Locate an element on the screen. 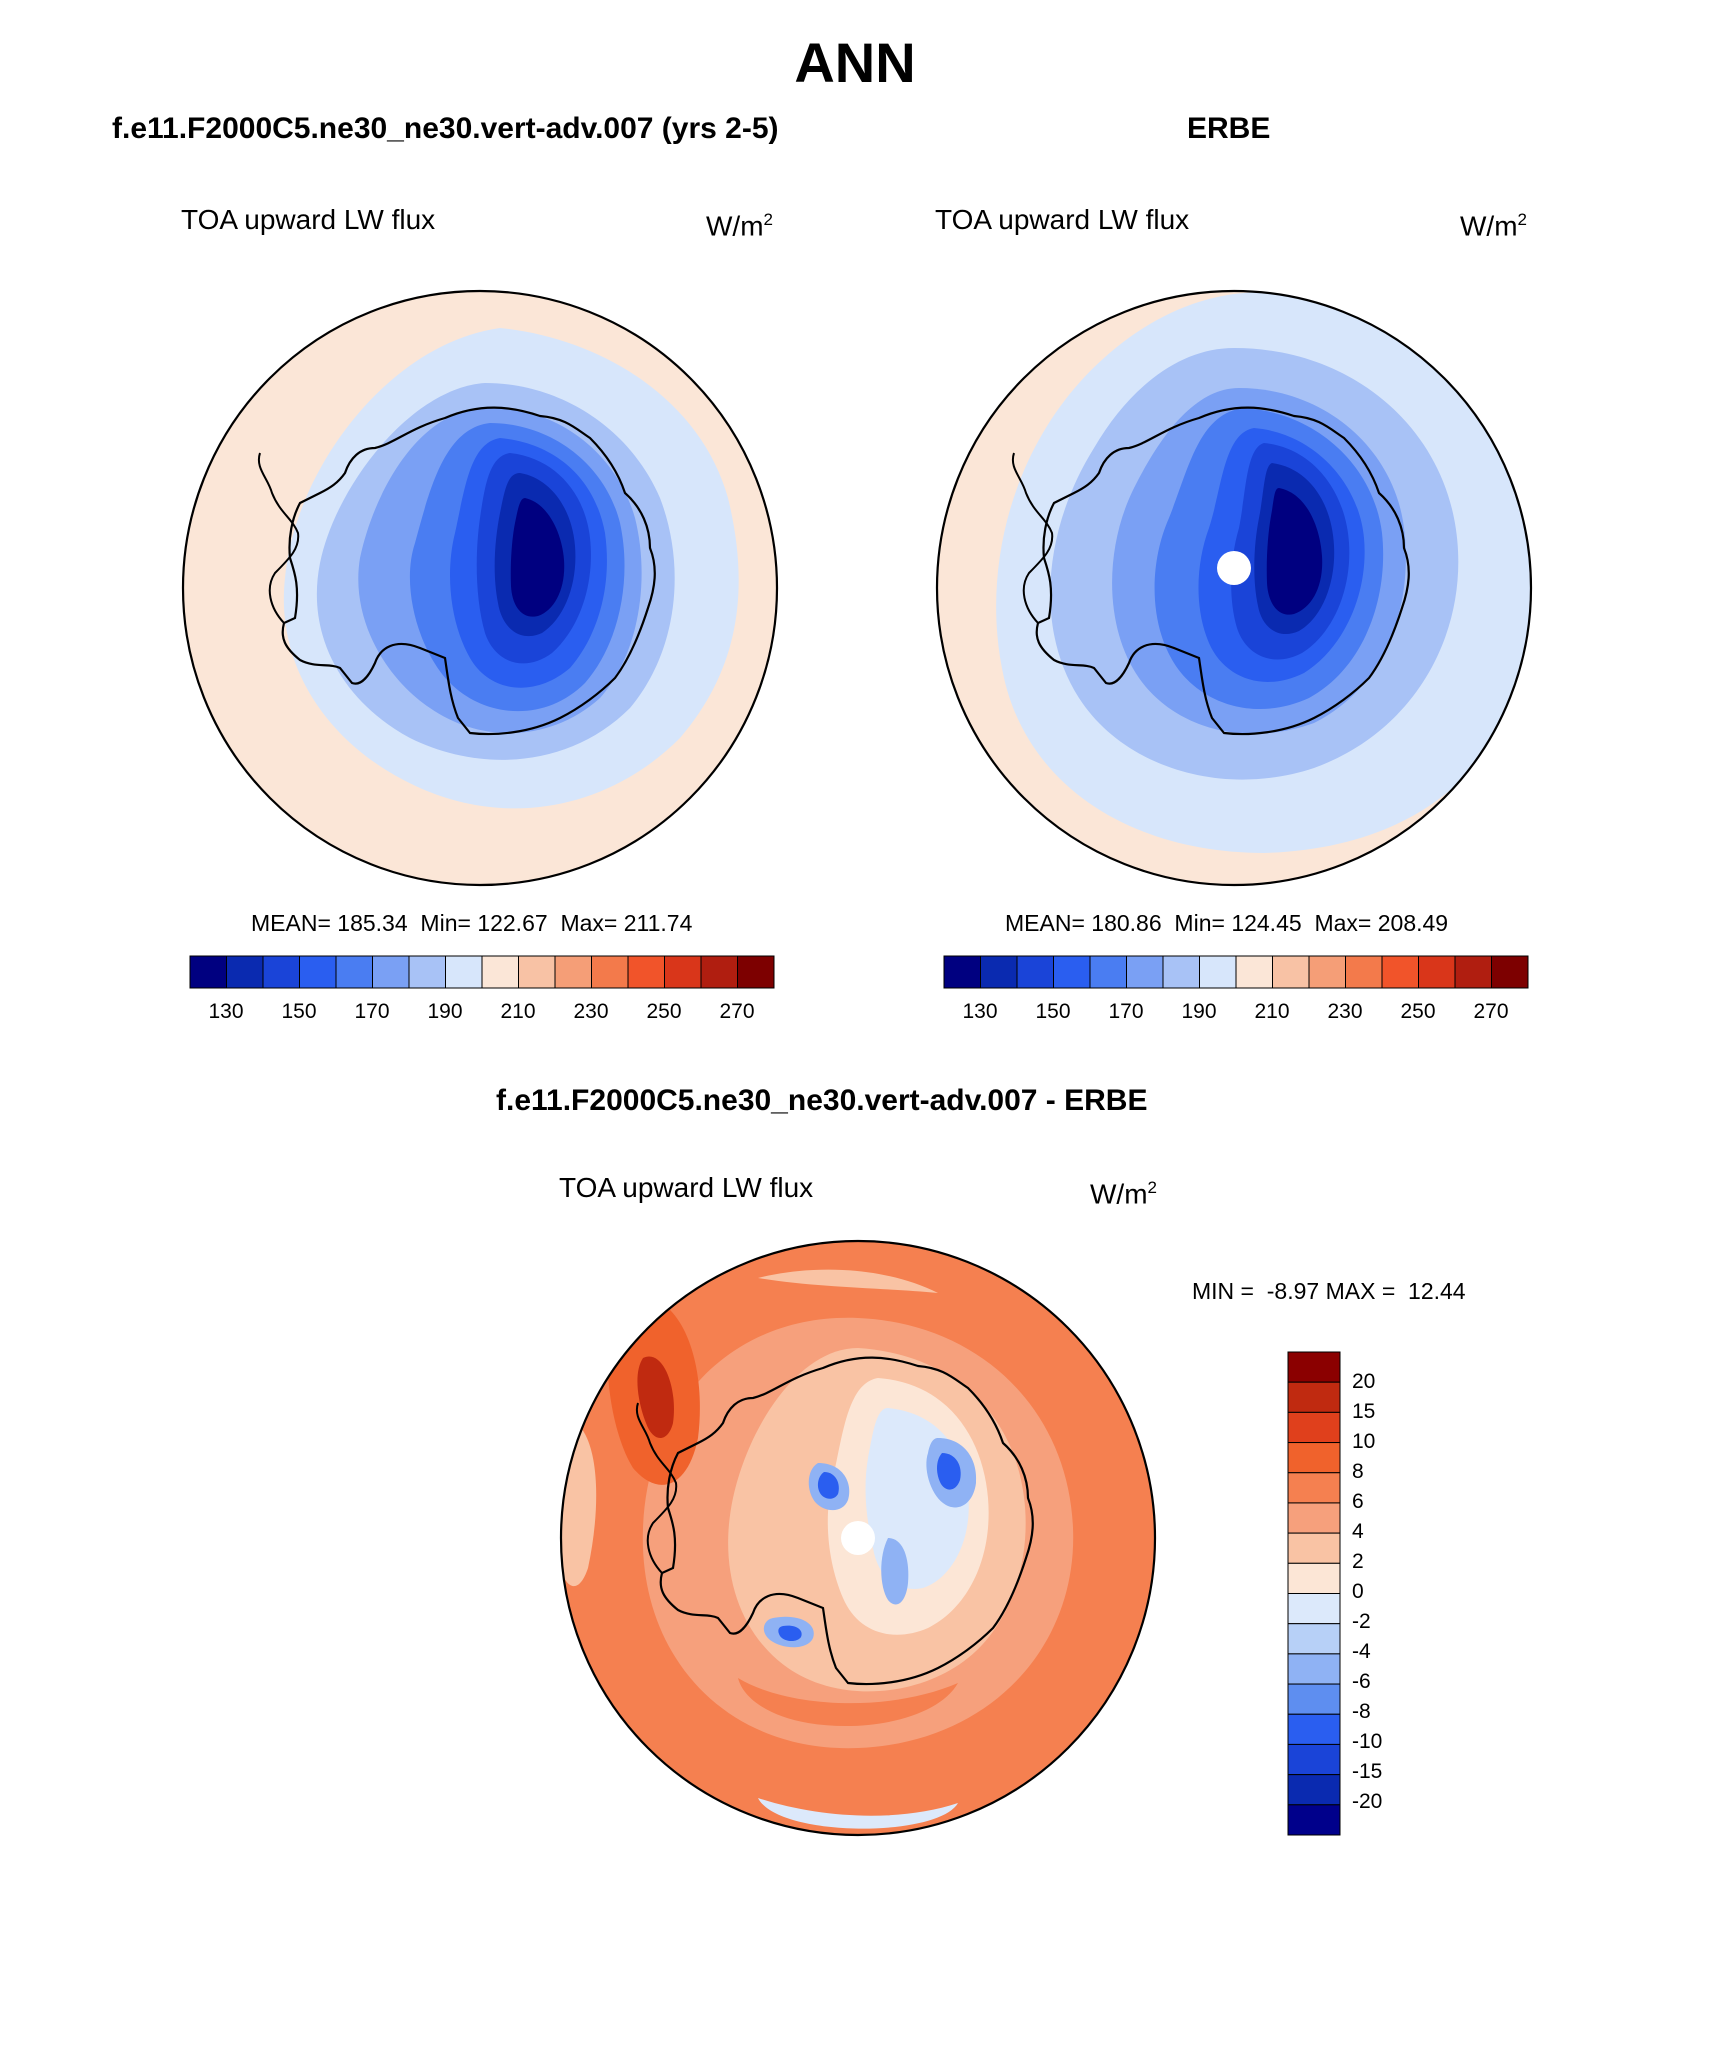 The image size is (1710, 2061). obs-colorbar-tick: 170 is located at coordinates (1126, 1011).